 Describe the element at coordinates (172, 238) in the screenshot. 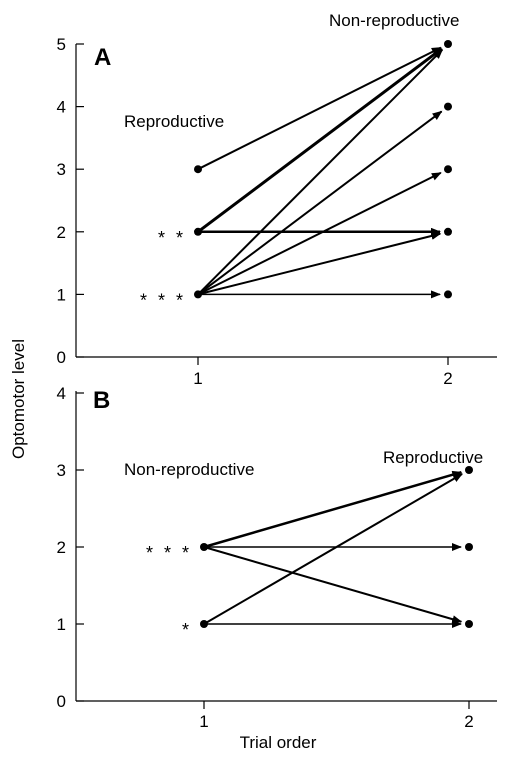

I see `panel-a-significance-label: * *` at that location.